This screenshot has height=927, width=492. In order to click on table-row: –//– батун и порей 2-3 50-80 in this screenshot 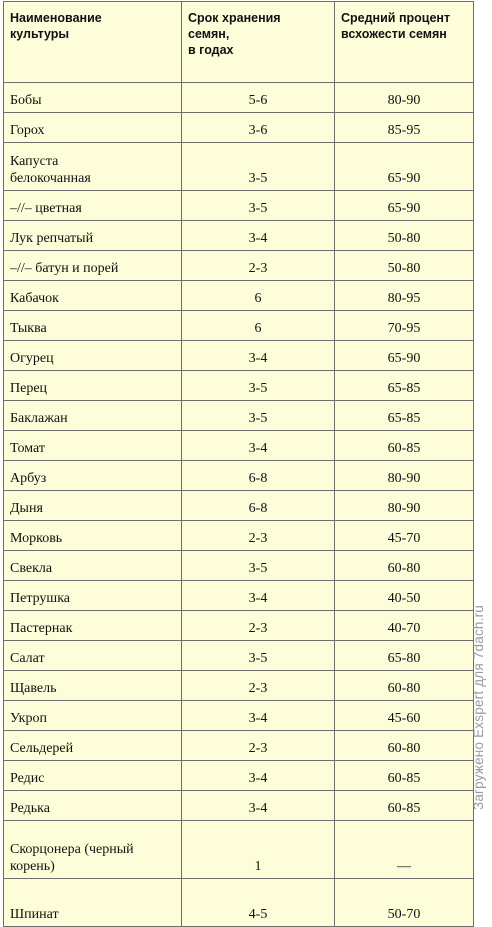, I will do `click(238, 265)`.